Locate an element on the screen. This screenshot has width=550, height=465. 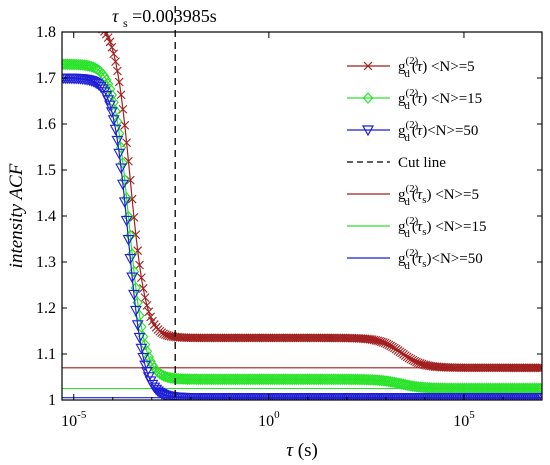
legend-entry-5: g(2) d (τs) <N>=5 is located at coordinates (413, 195).